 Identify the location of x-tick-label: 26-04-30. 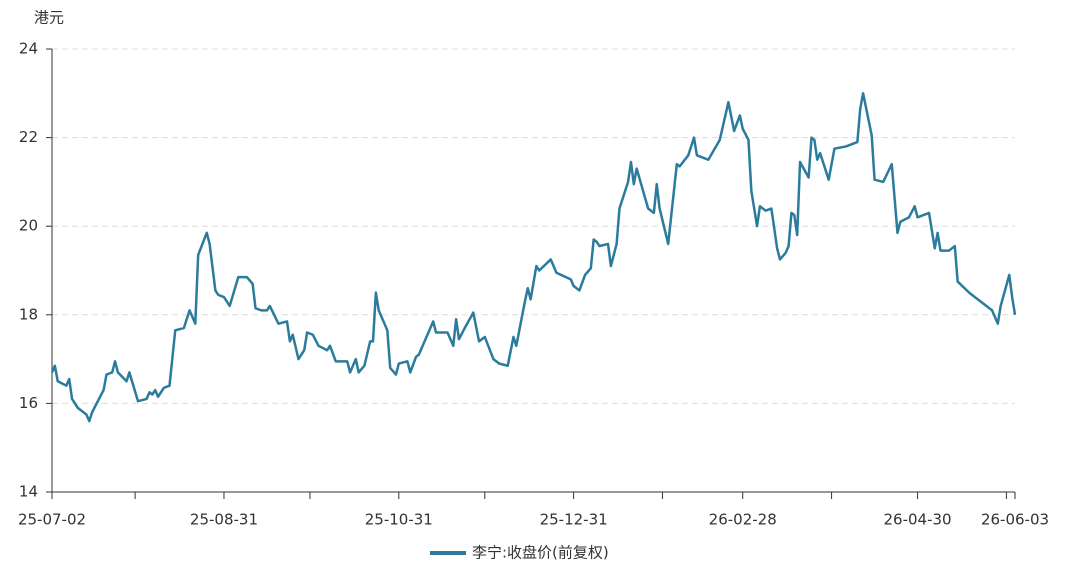
(918, 520).